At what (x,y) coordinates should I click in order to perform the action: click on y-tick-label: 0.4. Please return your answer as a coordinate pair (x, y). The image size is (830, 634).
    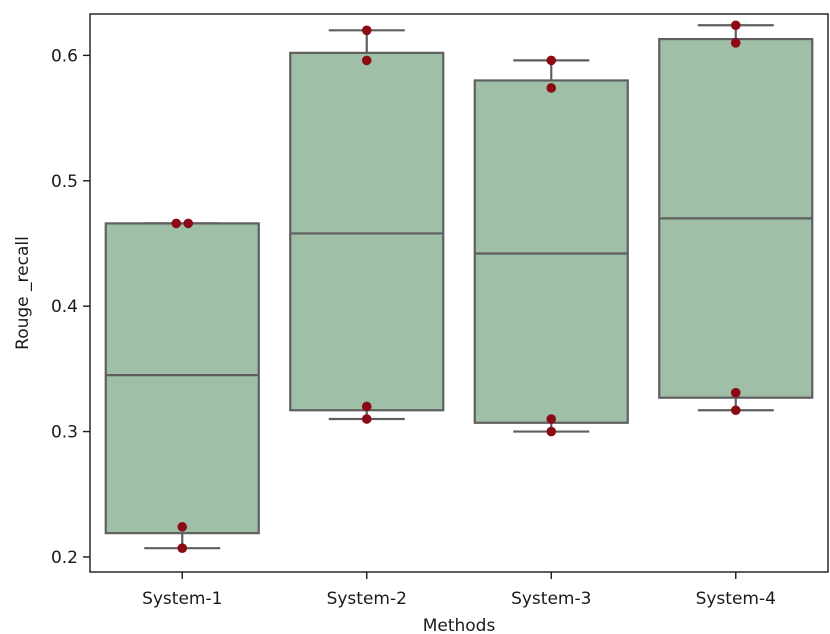
    Looking at the image, I should click on (64, 307).